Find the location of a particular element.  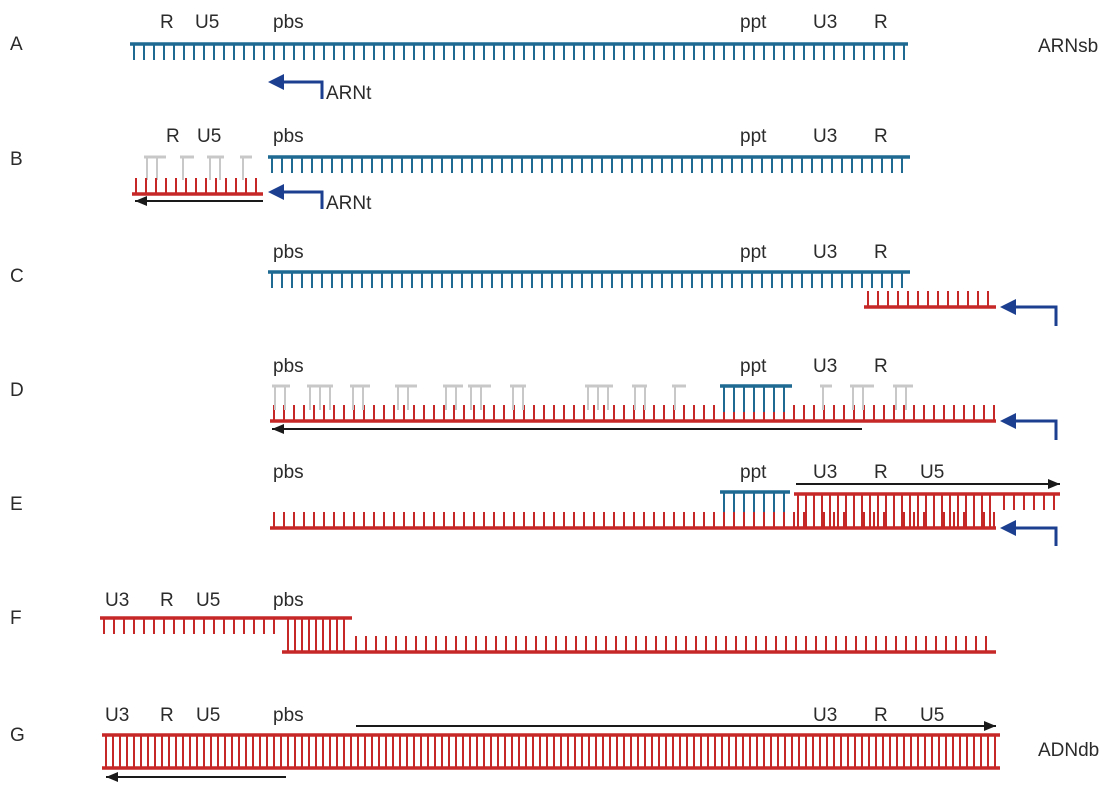

row-e: pbs ppt U3 R U5 is located at coordinates (665, 504).